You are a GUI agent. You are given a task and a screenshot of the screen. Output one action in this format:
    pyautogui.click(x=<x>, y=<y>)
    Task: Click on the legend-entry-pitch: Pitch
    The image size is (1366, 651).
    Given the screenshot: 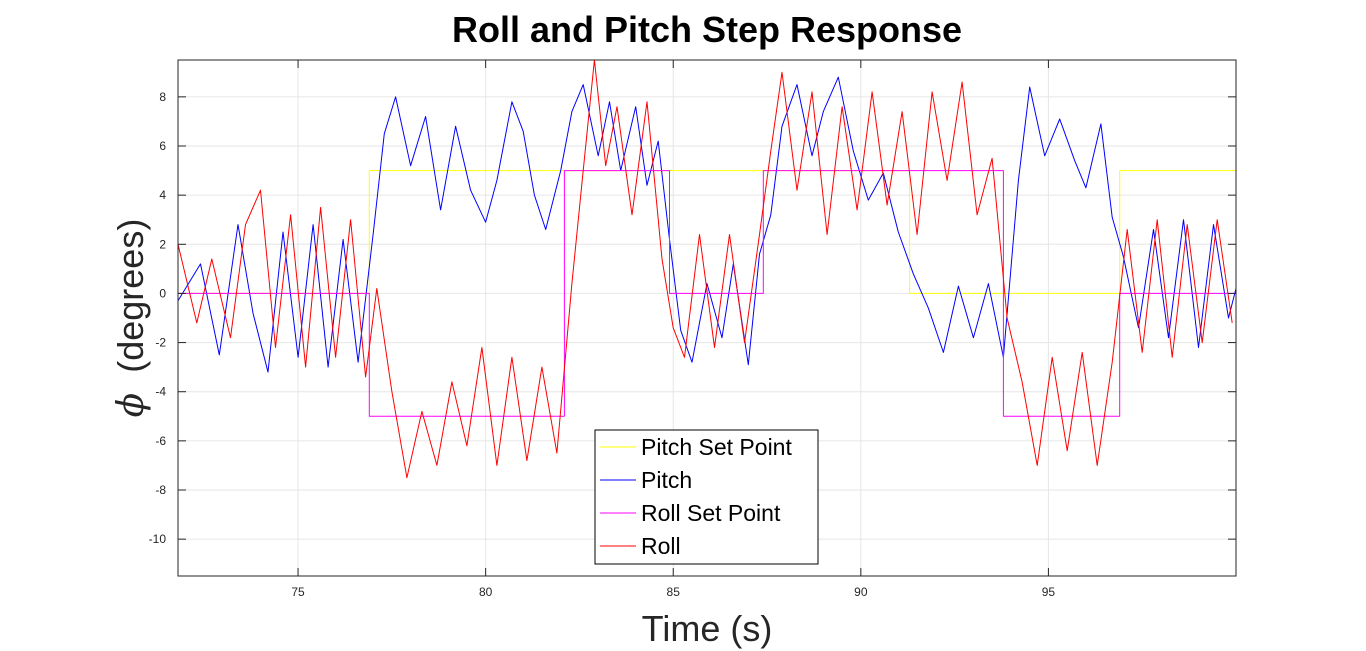 What is the action you would take?
    pyautogui.click(x=666, y=480)
    